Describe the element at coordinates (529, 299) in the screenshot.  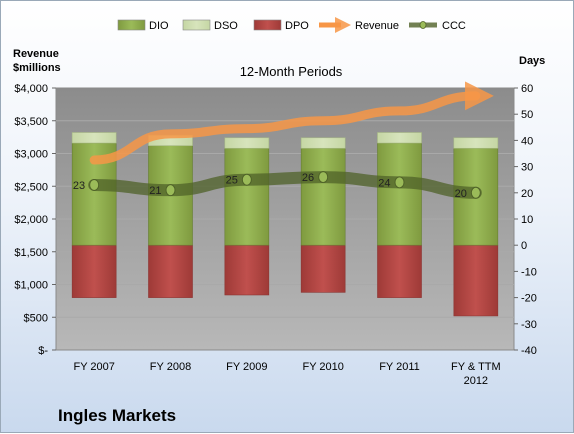
I see `y-right-tick-label: -20` at that location.